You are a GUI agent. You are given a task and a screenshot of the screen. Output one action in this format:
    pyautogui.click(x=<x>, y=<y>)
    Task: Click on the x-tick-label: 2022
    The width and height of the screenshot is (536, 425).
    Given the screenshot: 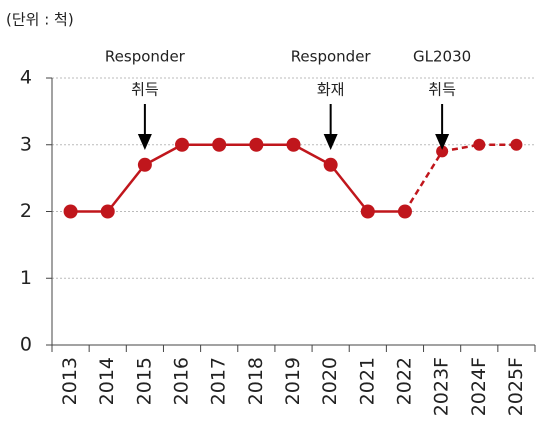 What is the action you would take?
    pyautogui.click(x=404, y=381)
    